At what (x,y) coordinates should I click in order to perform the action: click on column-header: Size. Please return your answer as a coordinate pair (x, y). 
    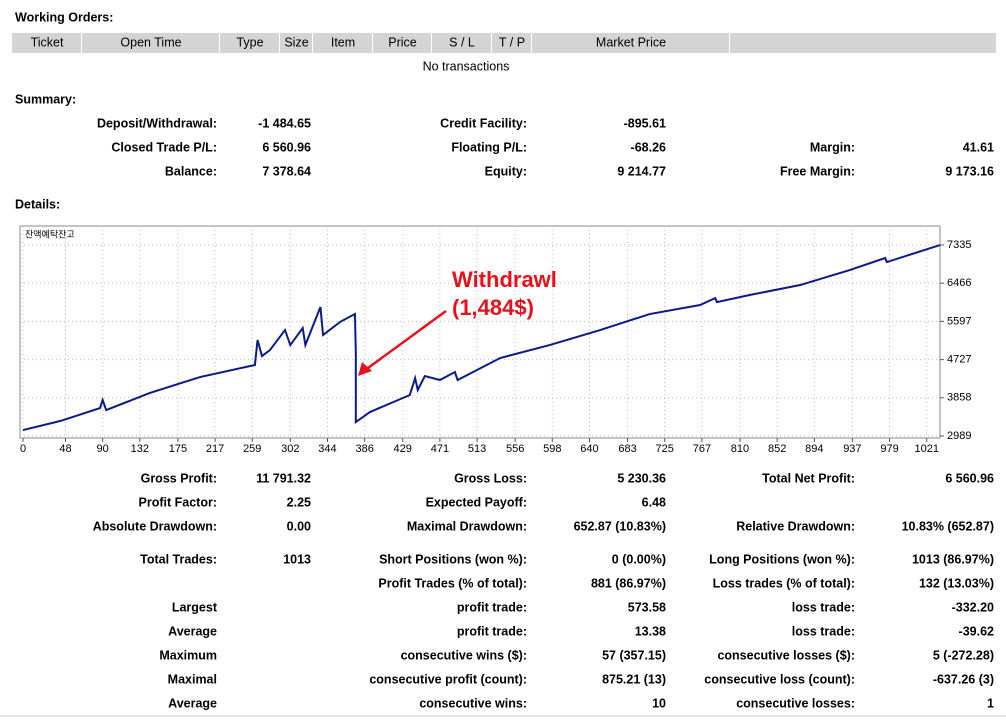
    Looking at the image, I should click on (296, 42).